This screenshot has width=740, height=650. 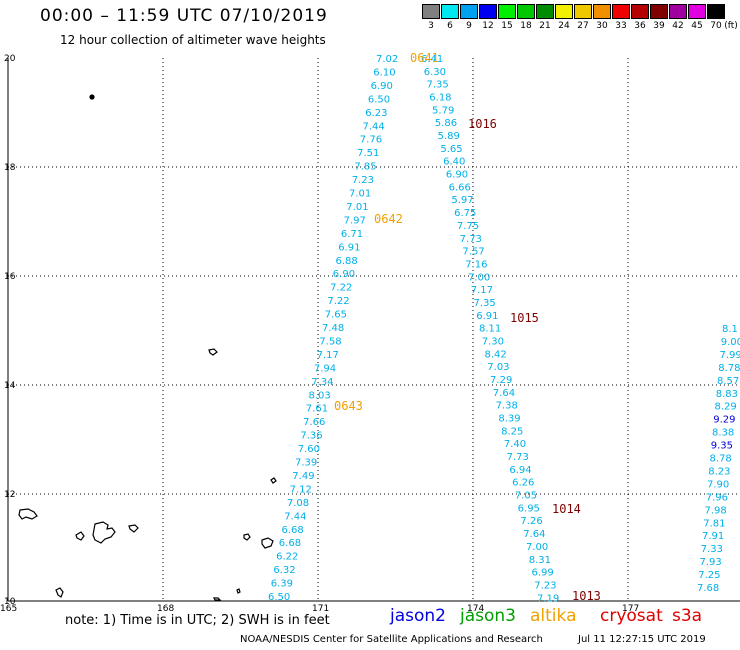 What do you see at coordinates (10, 168) in the screenshot?
I see `y-tick-label: 18` at bounding box center [10, 168].